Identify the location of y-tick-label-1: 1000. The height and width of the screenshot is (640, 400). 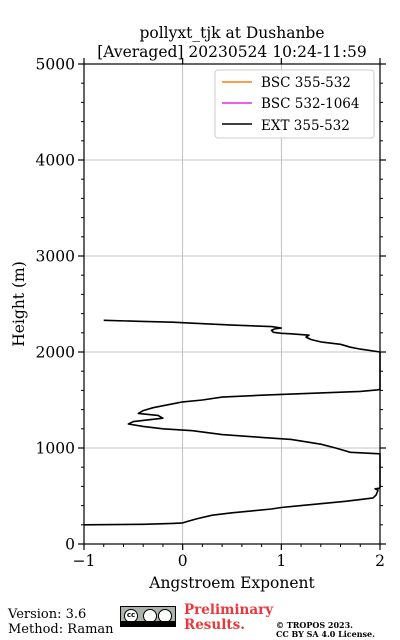
(55, 449).